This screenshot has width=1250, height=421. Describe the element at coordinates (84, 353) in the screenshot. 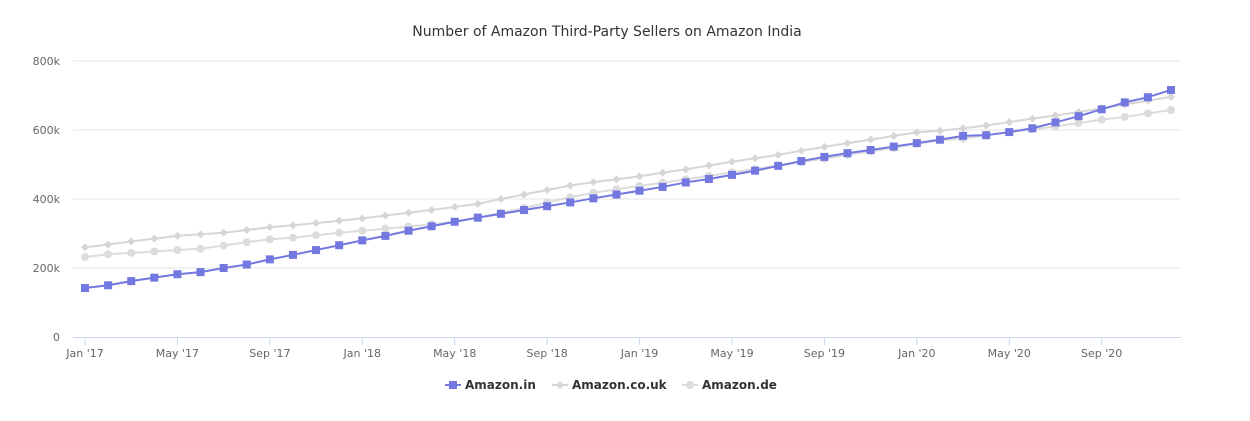

I see `x-tick-label: Jan '17` at that location.